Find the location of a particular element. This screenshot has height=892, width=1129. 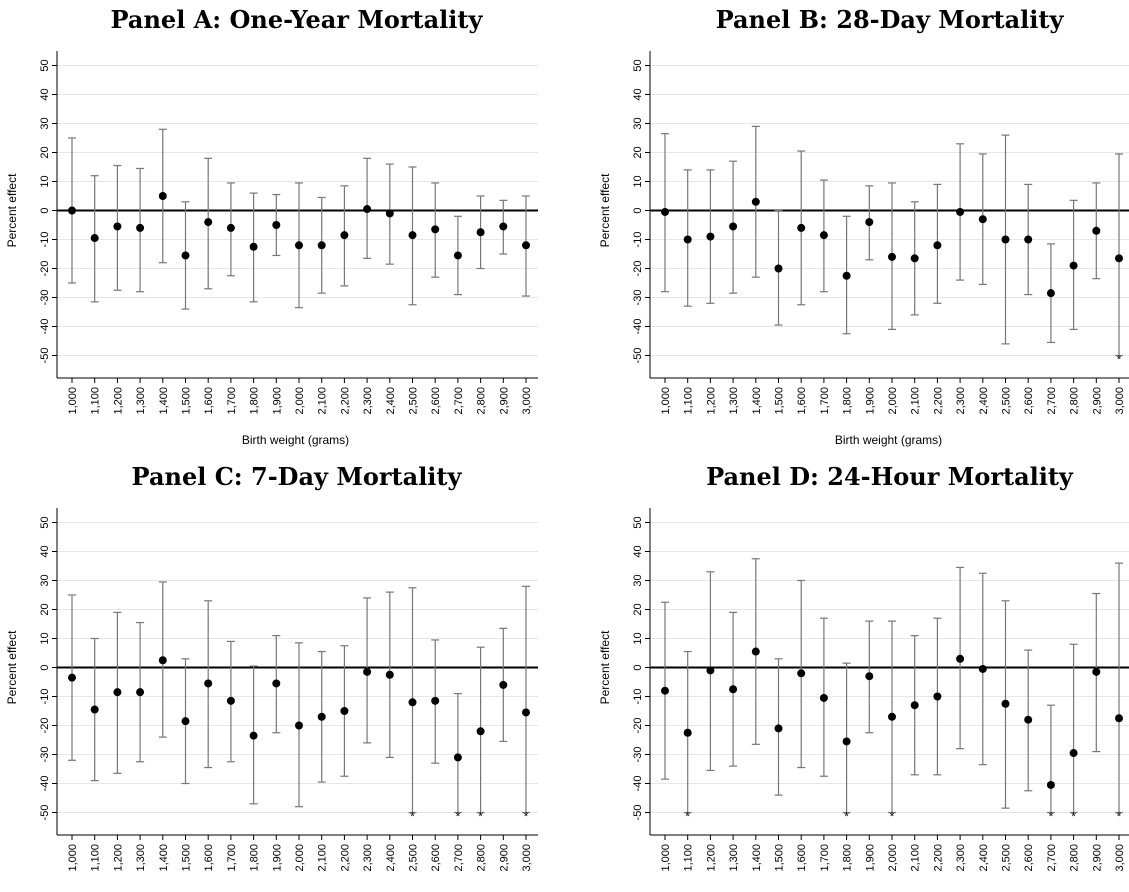

x-tick-label: 1,800 is located at coordinates (255, 401).